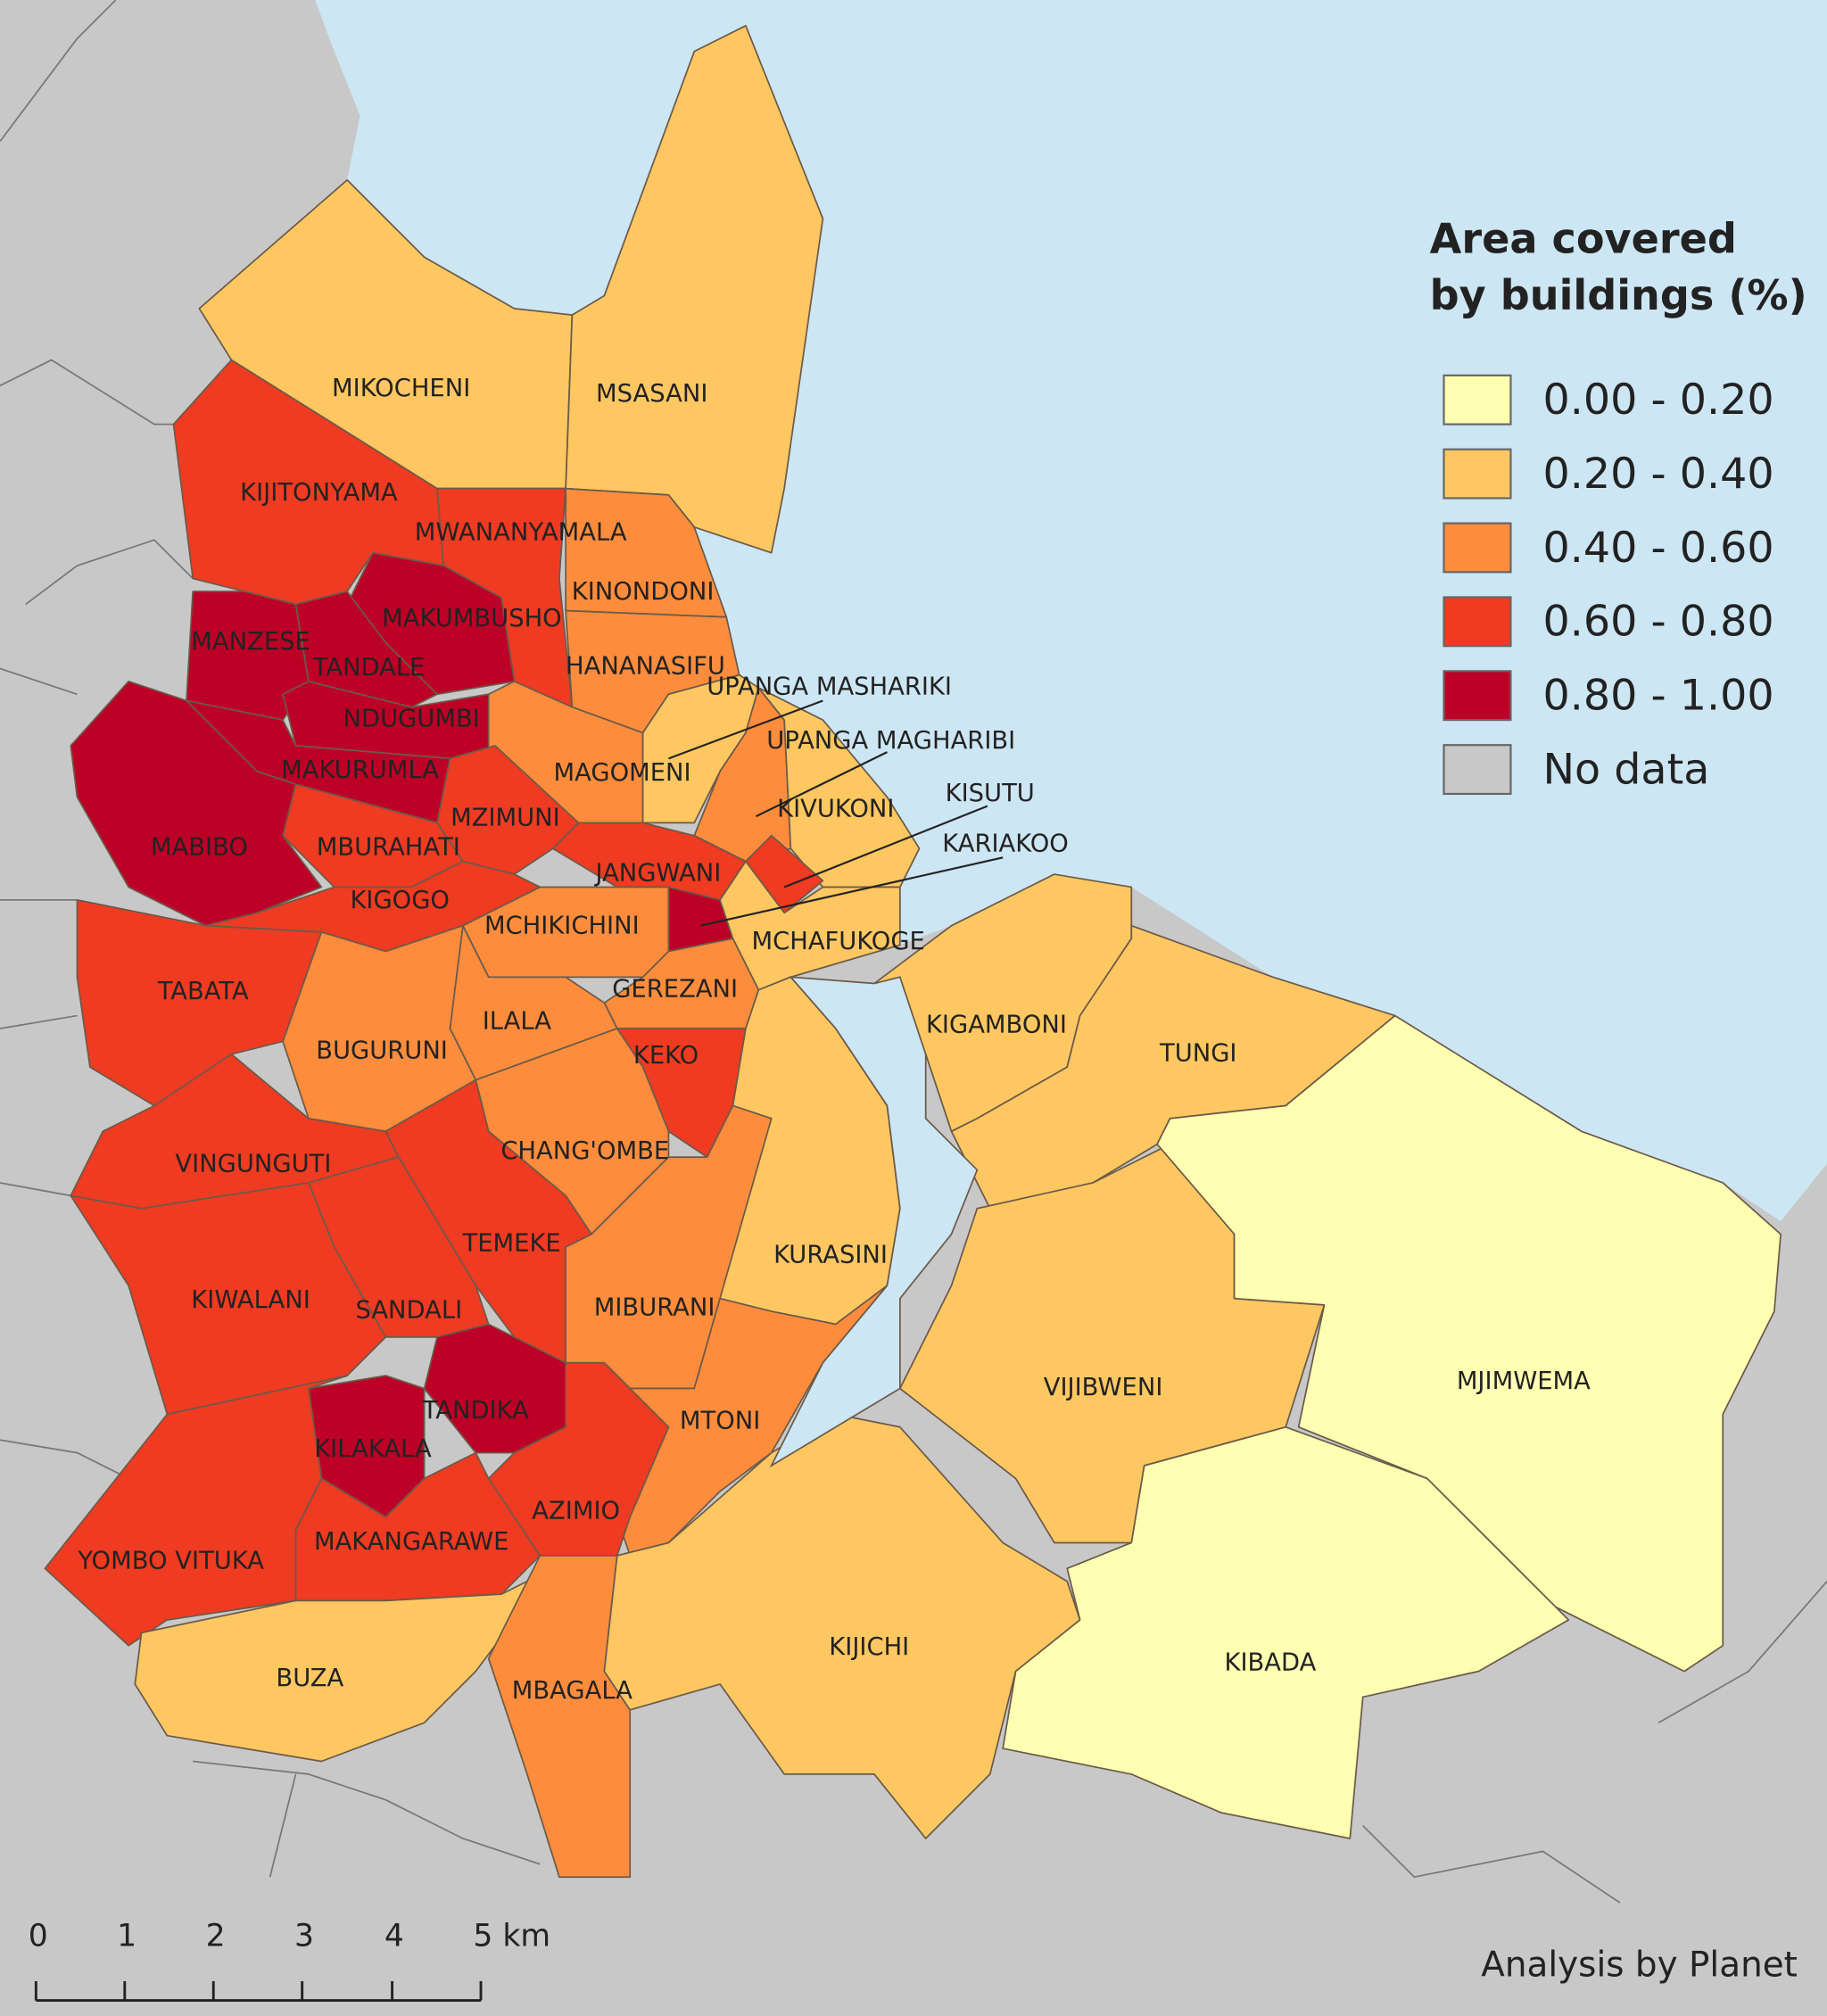  What do you see at coordinates (389, 848) in the screenshot?
I see `ward-label: MBURAHATI` at bounding box center [389, 848].